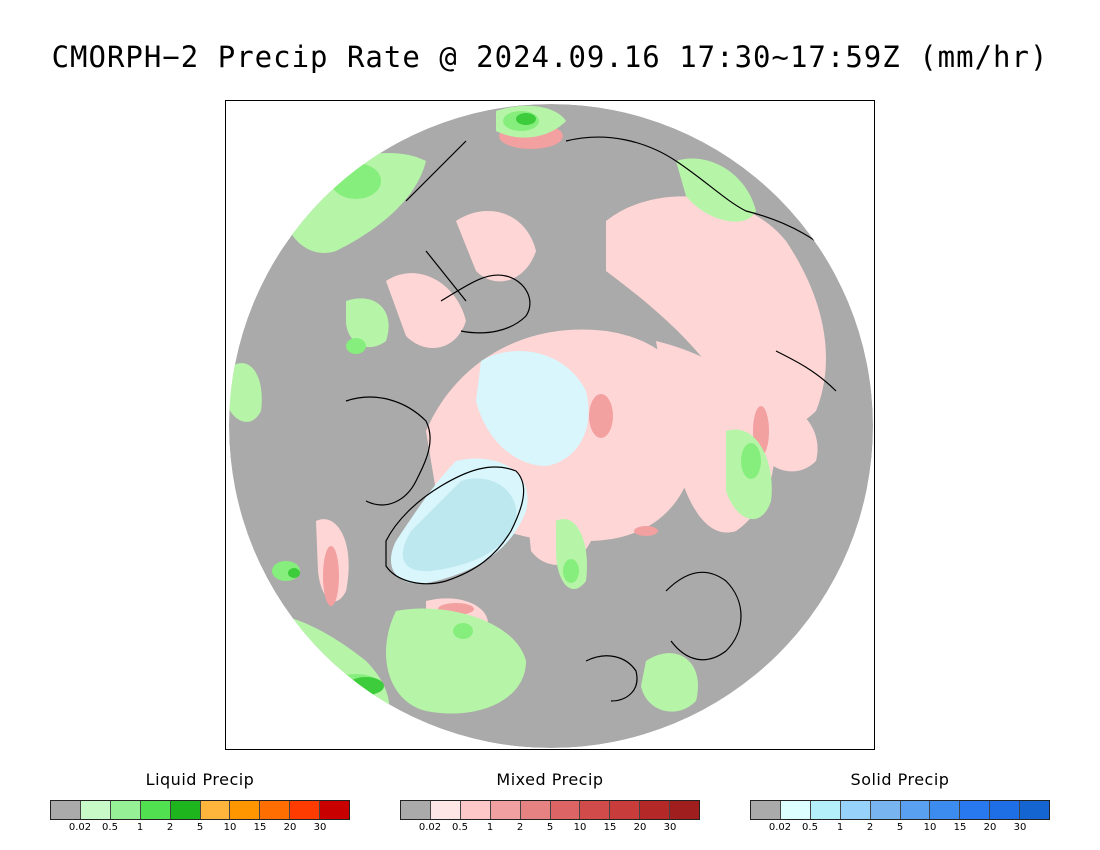 Image resolution: width=1100 pixels, height=850 pixels. I want to click on greenland-coast, so click(455, 525).